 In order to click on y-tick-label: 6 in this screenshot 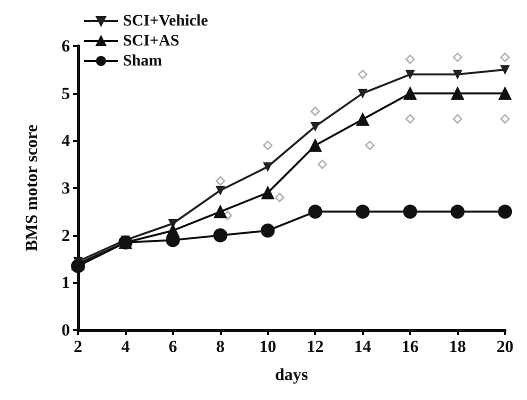, I will do `click(66, 46)`.